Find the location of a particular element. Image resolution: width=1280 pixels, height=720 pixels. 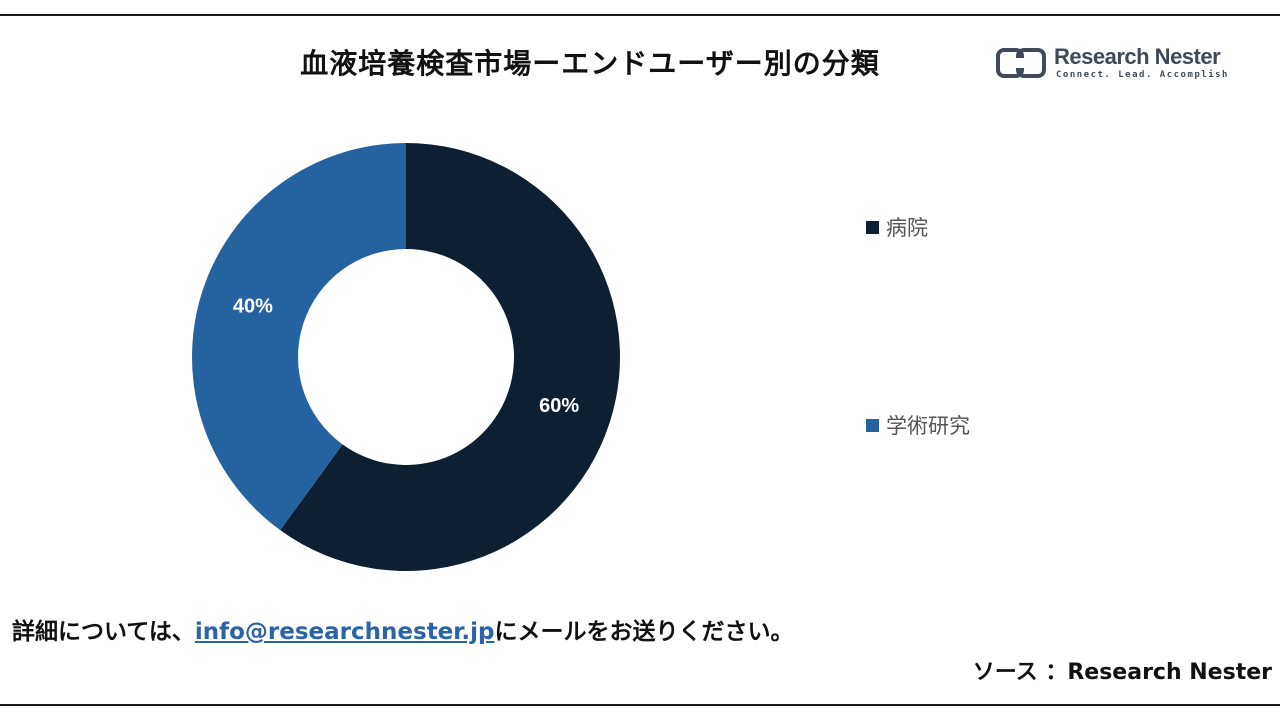

top-border-line is located at coordinates (640, 15).